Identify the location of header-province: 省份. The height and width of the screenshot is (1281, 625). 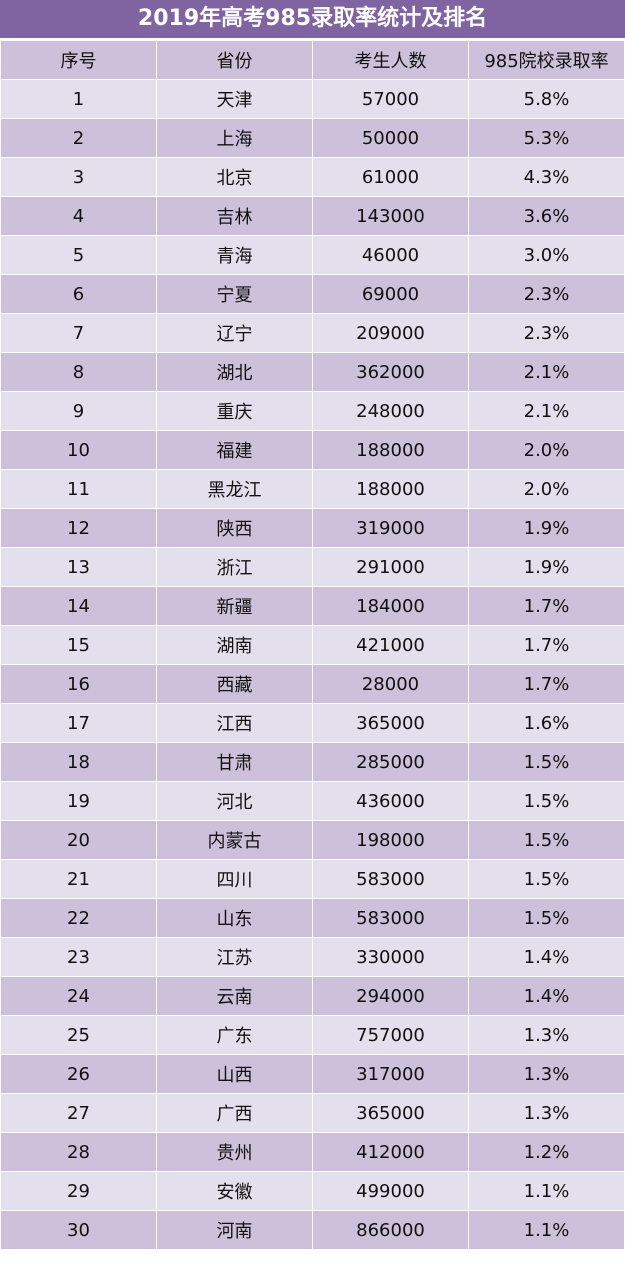
(234, 60).